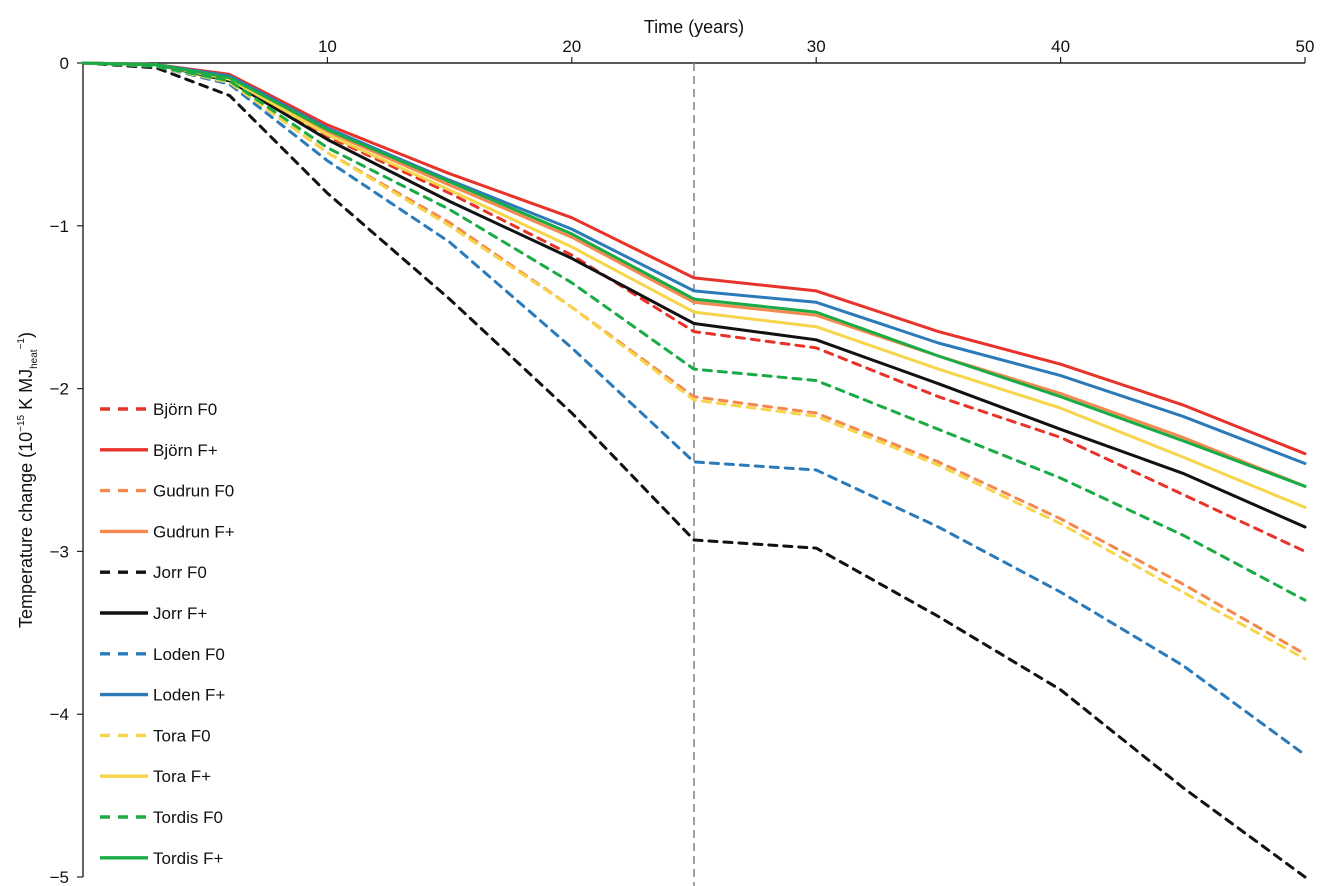 The image size is (1320, 886). Describe the element at coordinates (816, 46) in the screenshot. I see `x-tick-label: 30` at that location.